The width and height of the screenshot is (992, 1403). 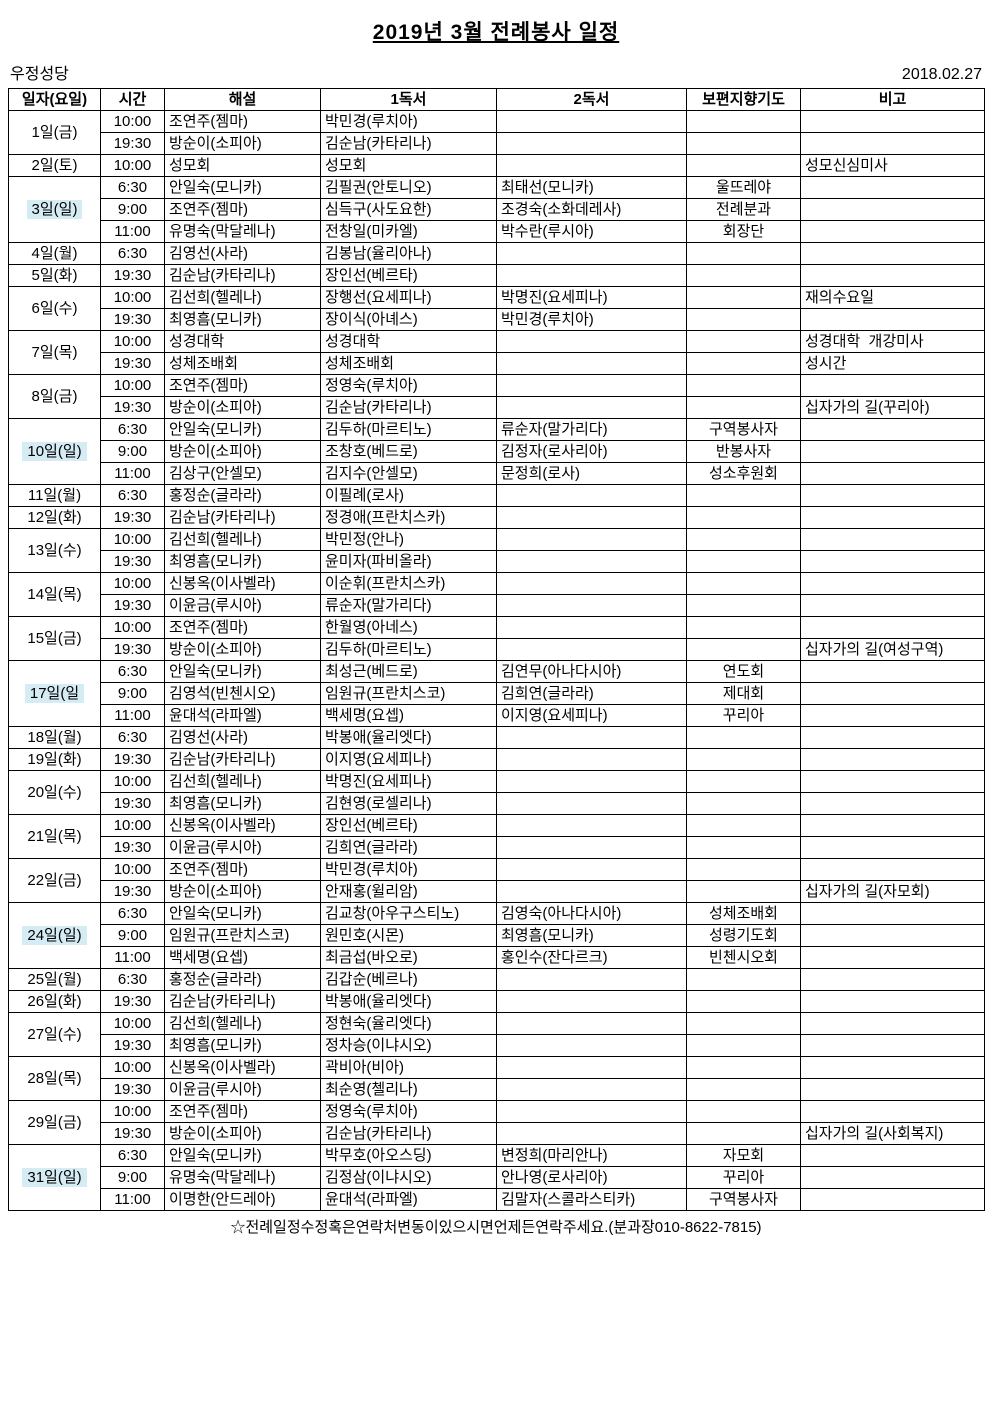 What do you see at coordinates (496, 99) in the screenshot?
I see `header-row: 일자(요일) 시간 해설 1독서 2독서 보편지향기도 비고` at bounding box center [496, 99].